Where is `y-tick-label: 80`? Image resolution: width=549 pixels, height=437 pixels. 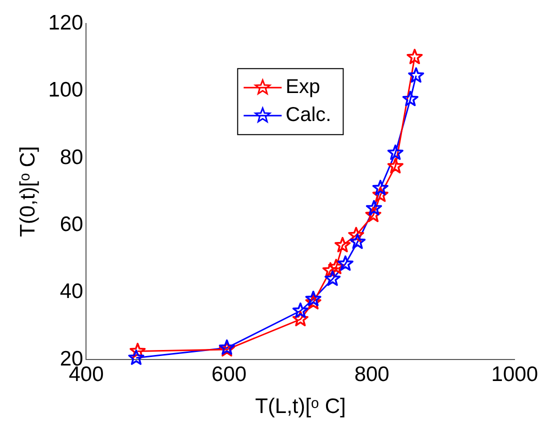 y-tick-label: 80 is located at coordinates (72, 157).